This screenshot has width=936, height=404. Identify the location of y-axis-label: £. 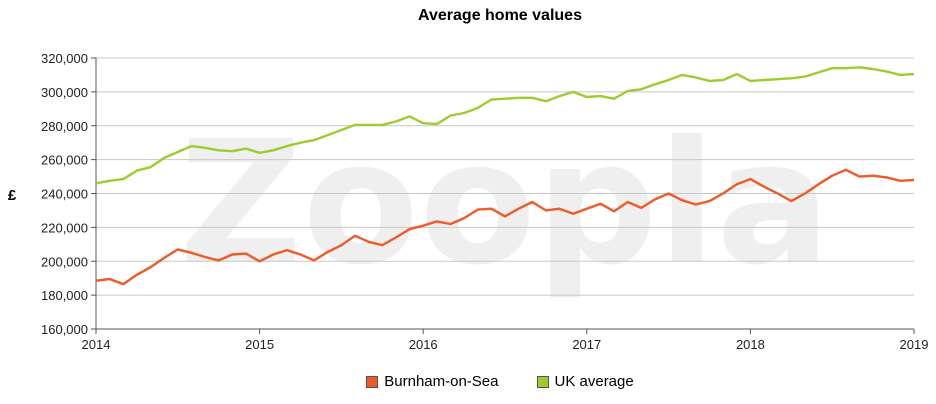
(12, 195).